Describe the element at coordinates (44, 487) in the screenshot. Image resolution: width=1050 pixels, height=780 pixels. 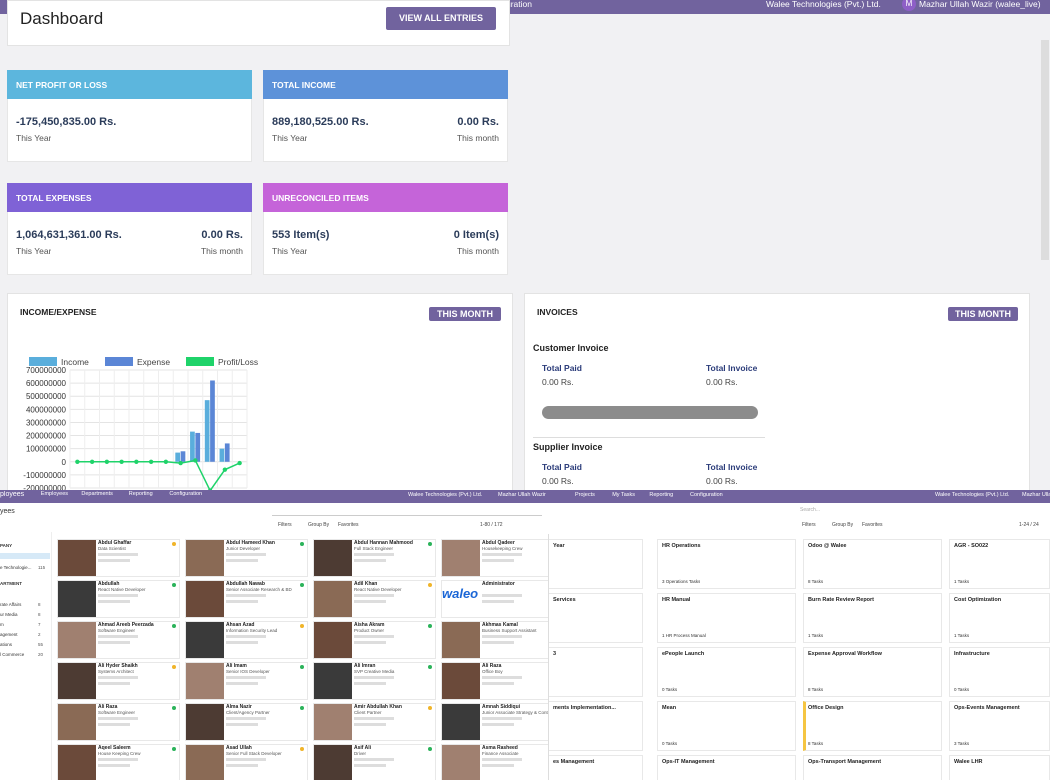
I see `y-tick-label: -200000000` at that location.